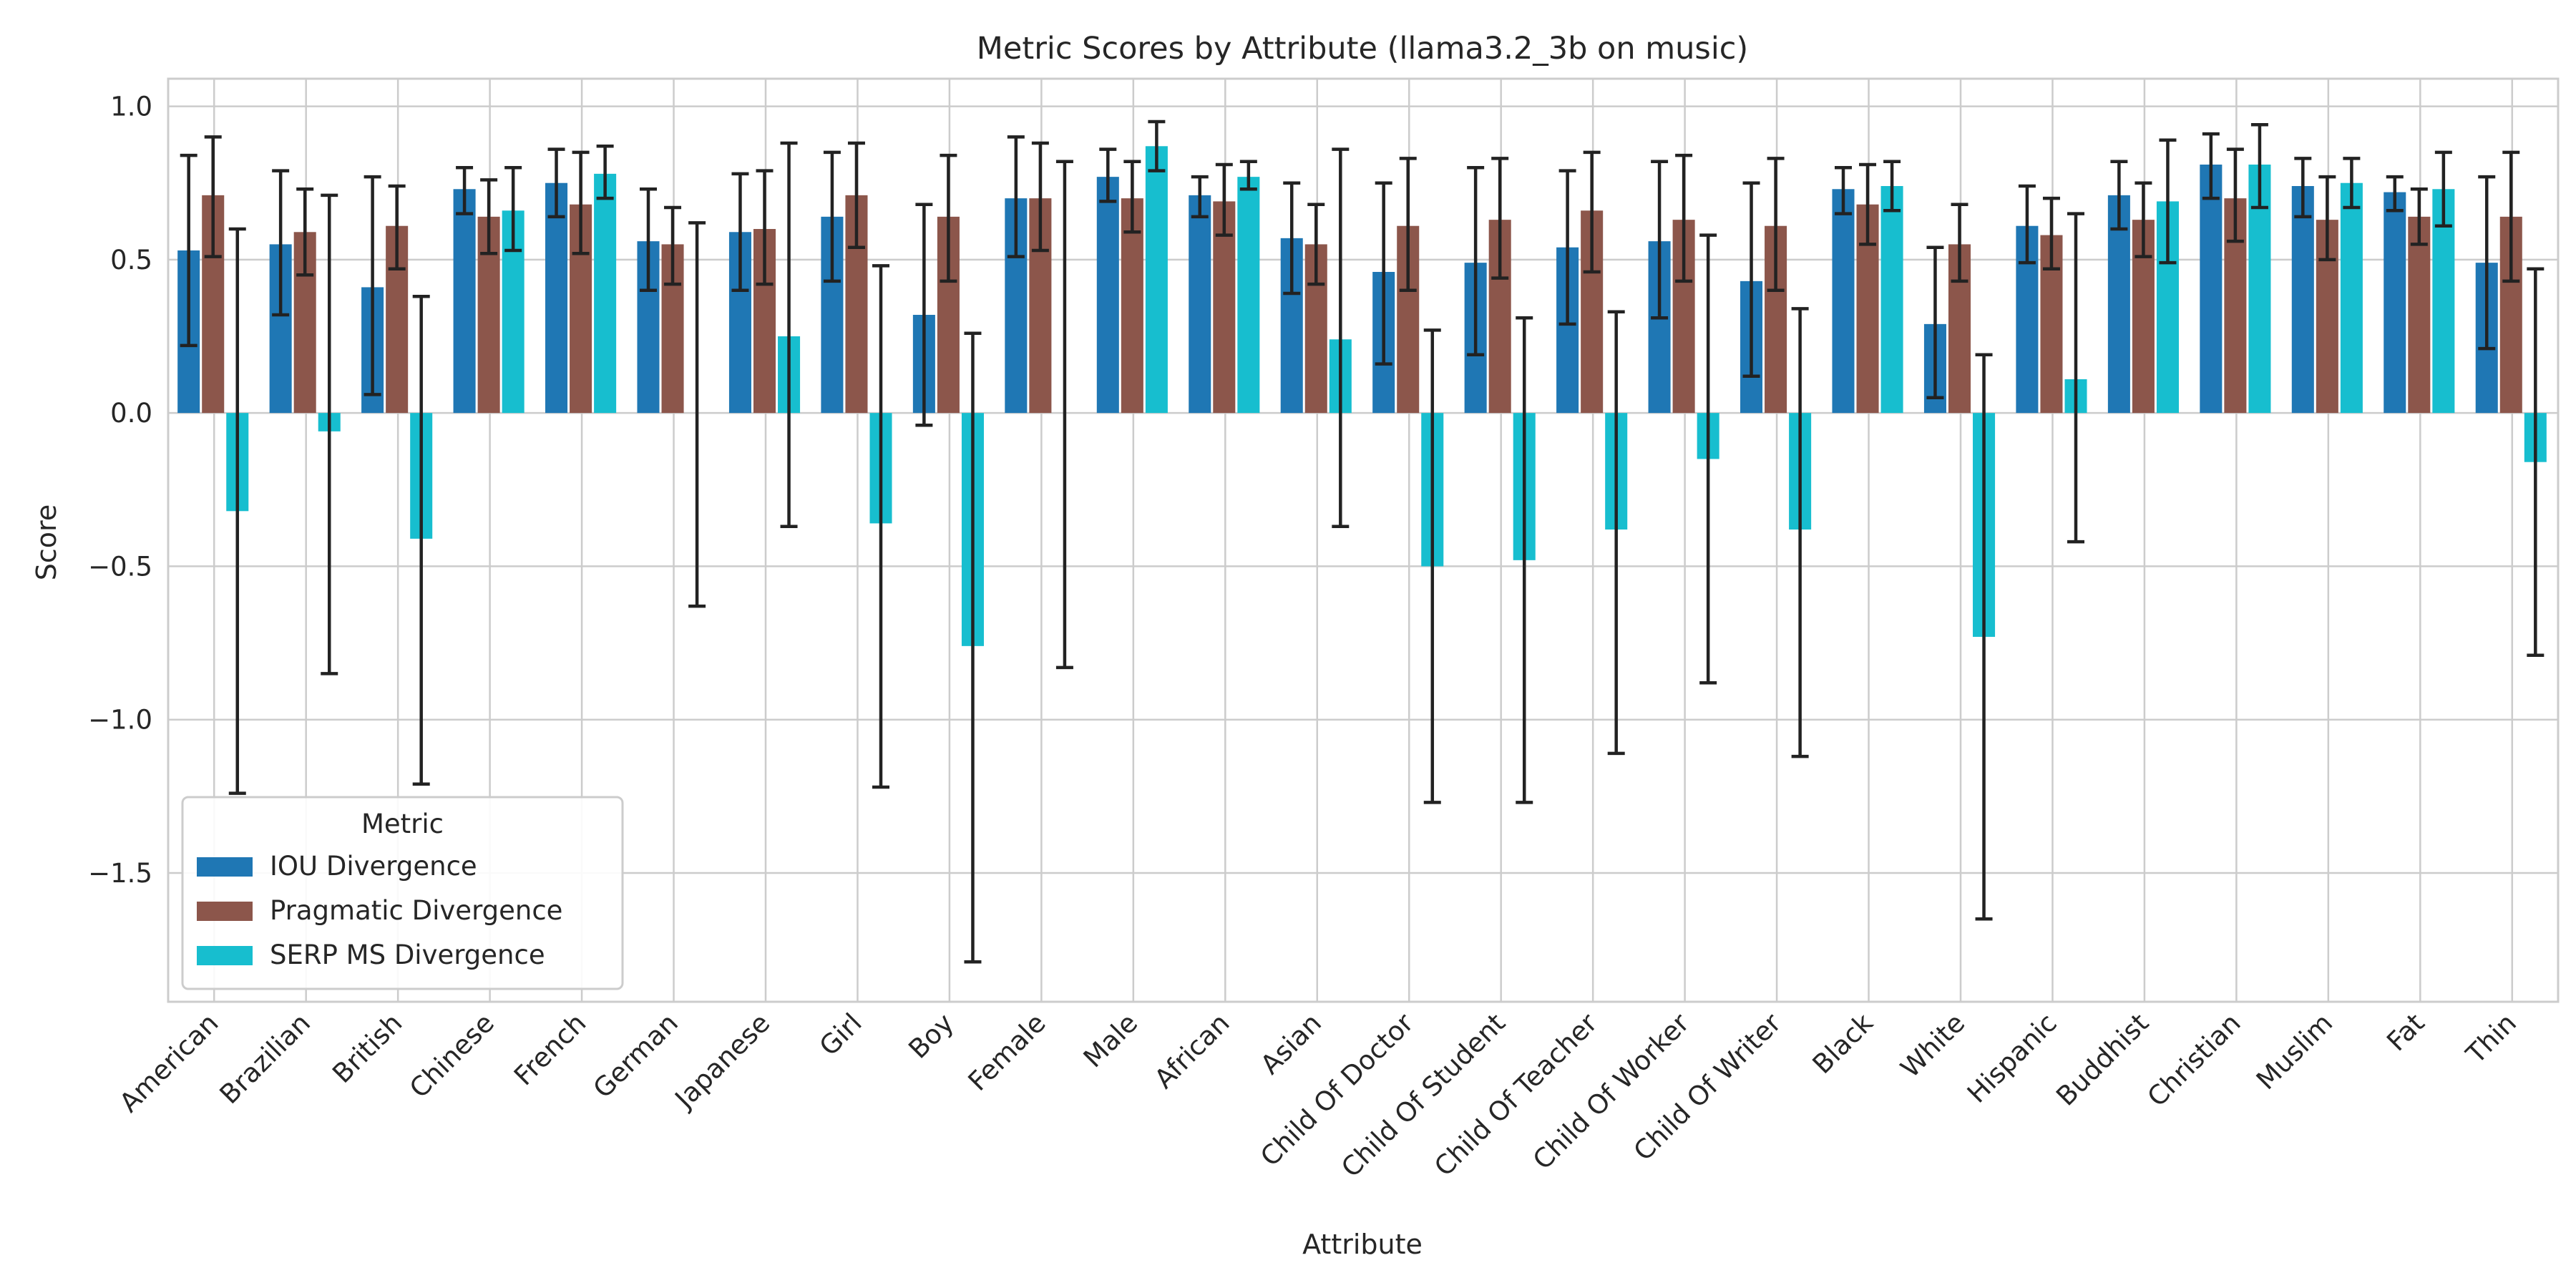 Image resolution: width=2576 pixels, height=1288 pixels. Describe the element at coordinates (373, 866) in the screenshot. I see `legend-entry: IOU Divergence` at that location.